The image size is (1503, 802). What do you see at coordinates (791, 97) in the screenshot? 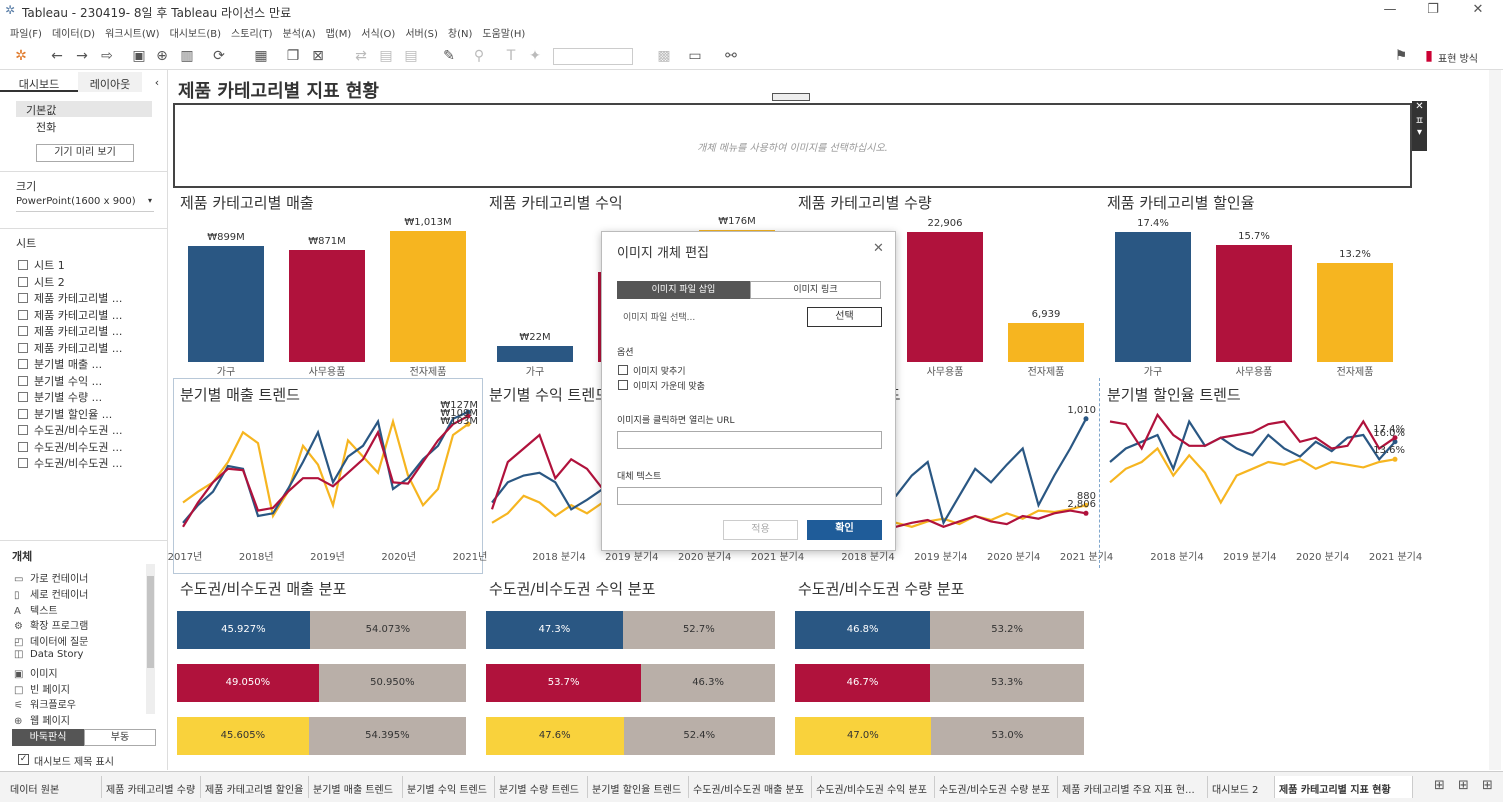
I see `move-handle` at bounding box center [791, 97].